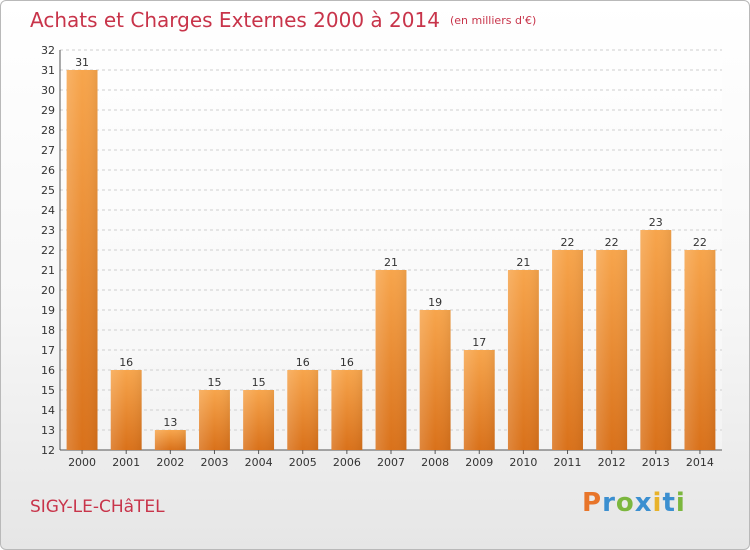  I want to click on data-label: 17, so click(479, 342).